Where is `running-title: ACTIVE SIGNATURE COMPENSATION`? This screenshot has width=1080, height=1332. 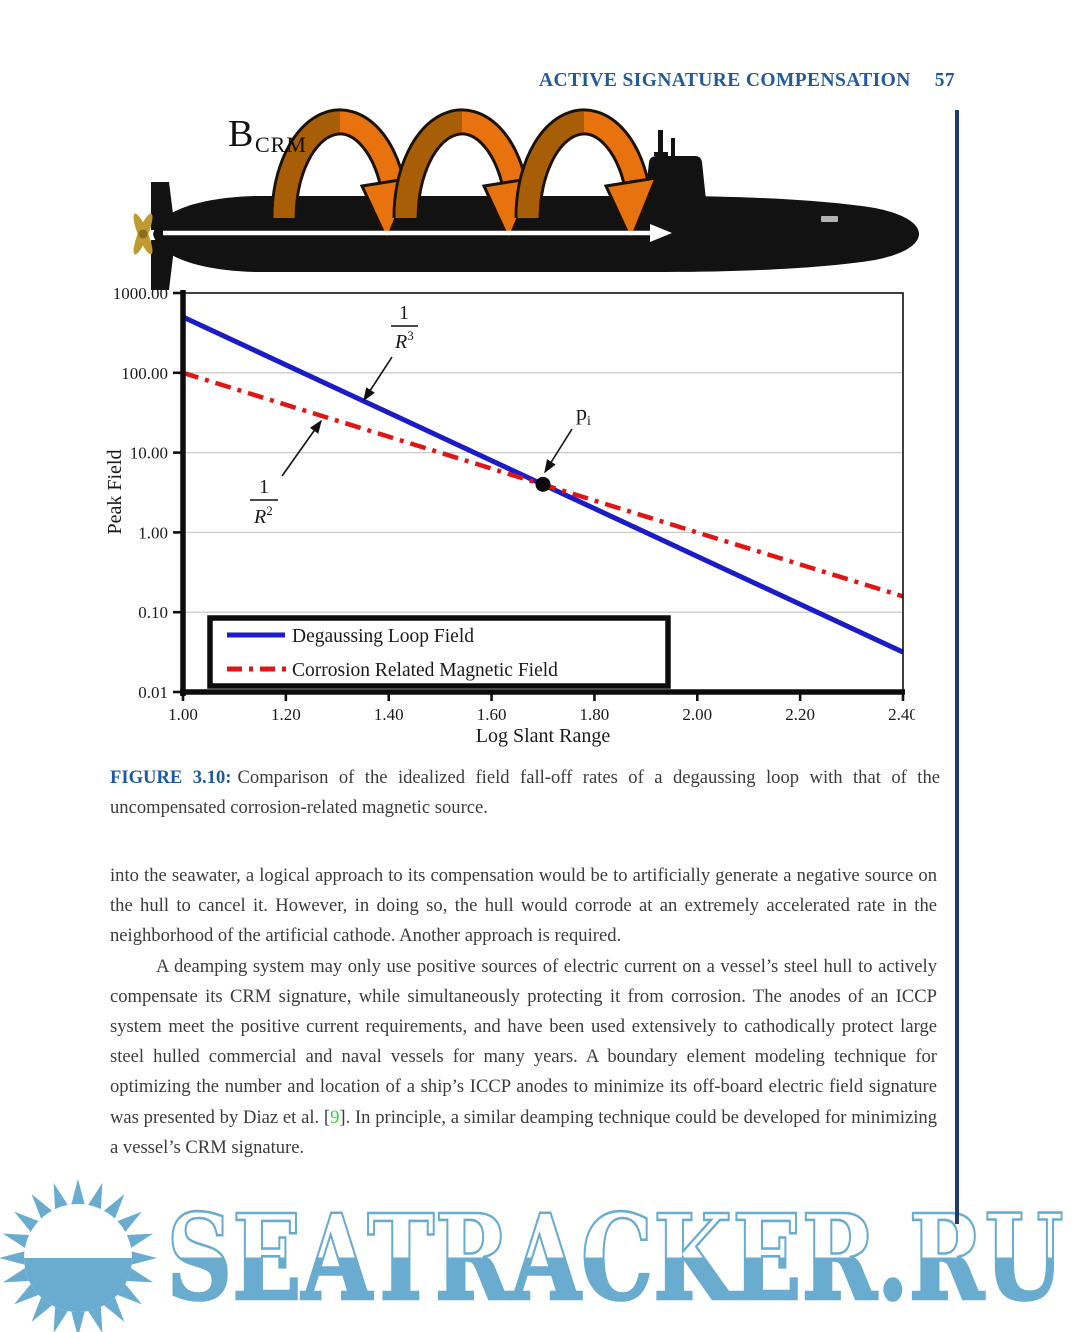 running-title: ACTIVE SIGNATURE COMPENSATION is located at coordinates (725, 80).